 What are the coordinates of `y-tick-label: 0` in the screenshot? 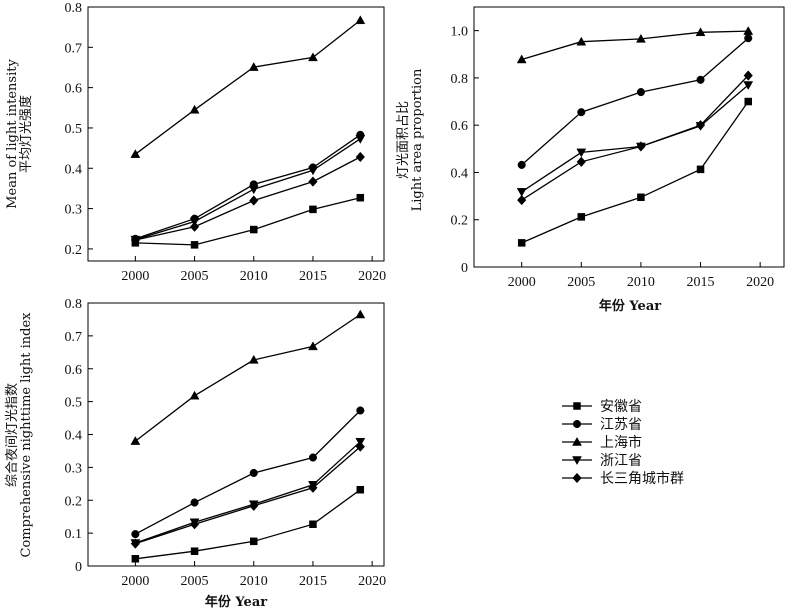 It's located at (464, 268).